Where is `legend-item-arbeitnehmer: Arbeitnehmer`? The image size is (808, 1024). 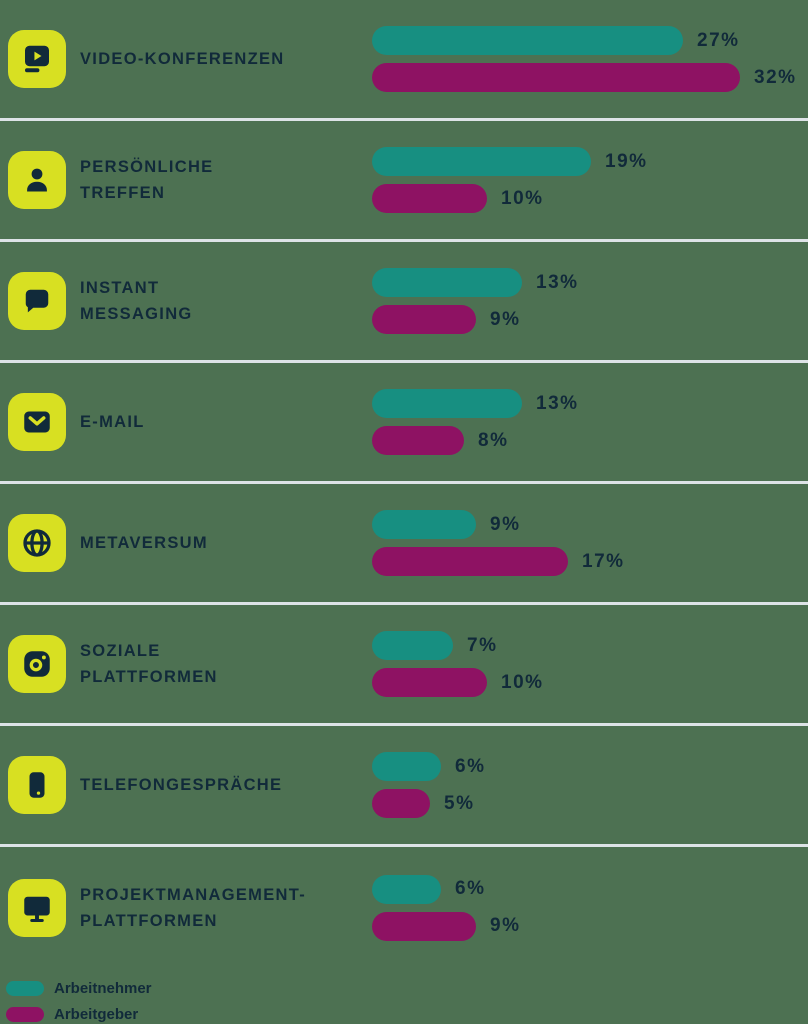
legend-item-arbeitnehmer: Arbeitnehmer is located at coordinates (407, 988).